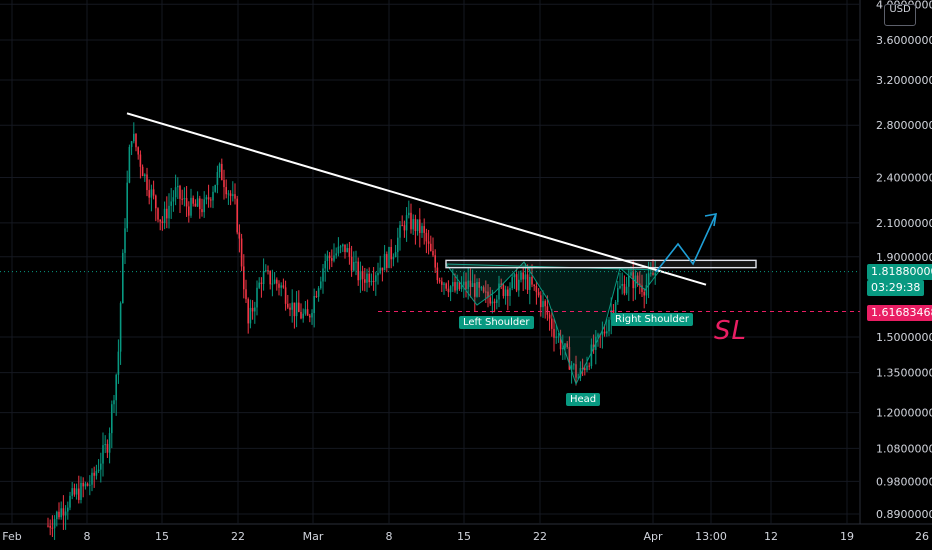  What do you see at coordinates (652, 319) in the screenshot?
I see `right-shoulder-label: Right Shoulder` at bounding box center [652, 319].